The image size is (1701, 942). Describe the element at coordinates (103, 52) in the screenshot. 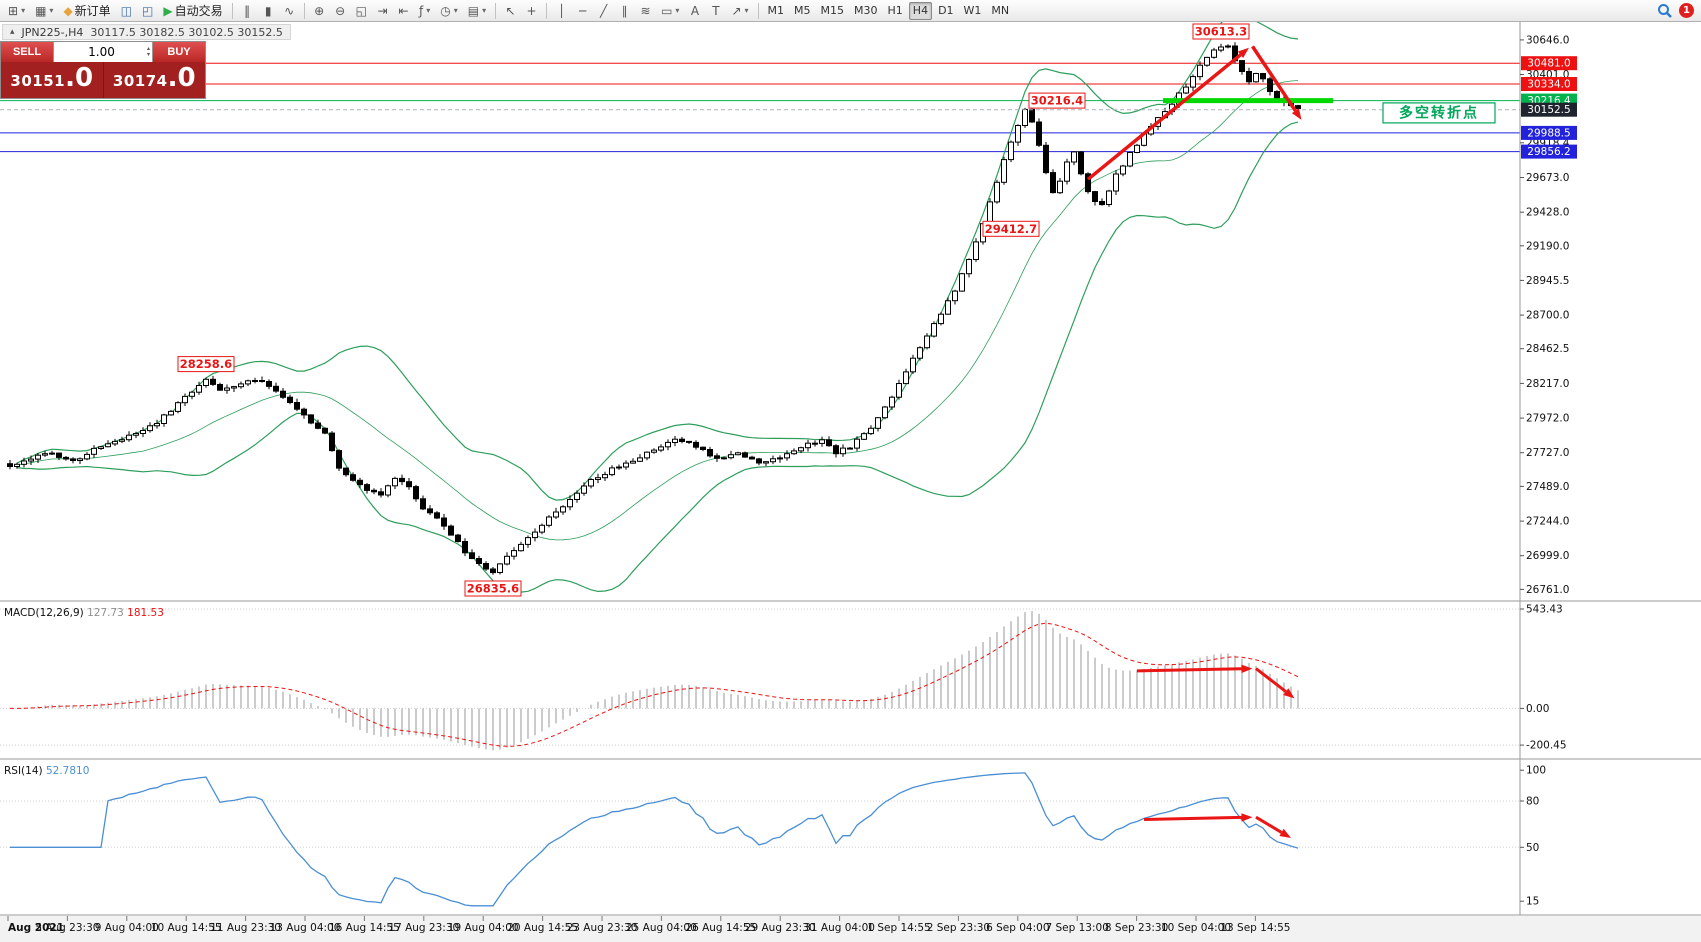

I see `volume-field: 1.00 ▴ ▾` at that location.